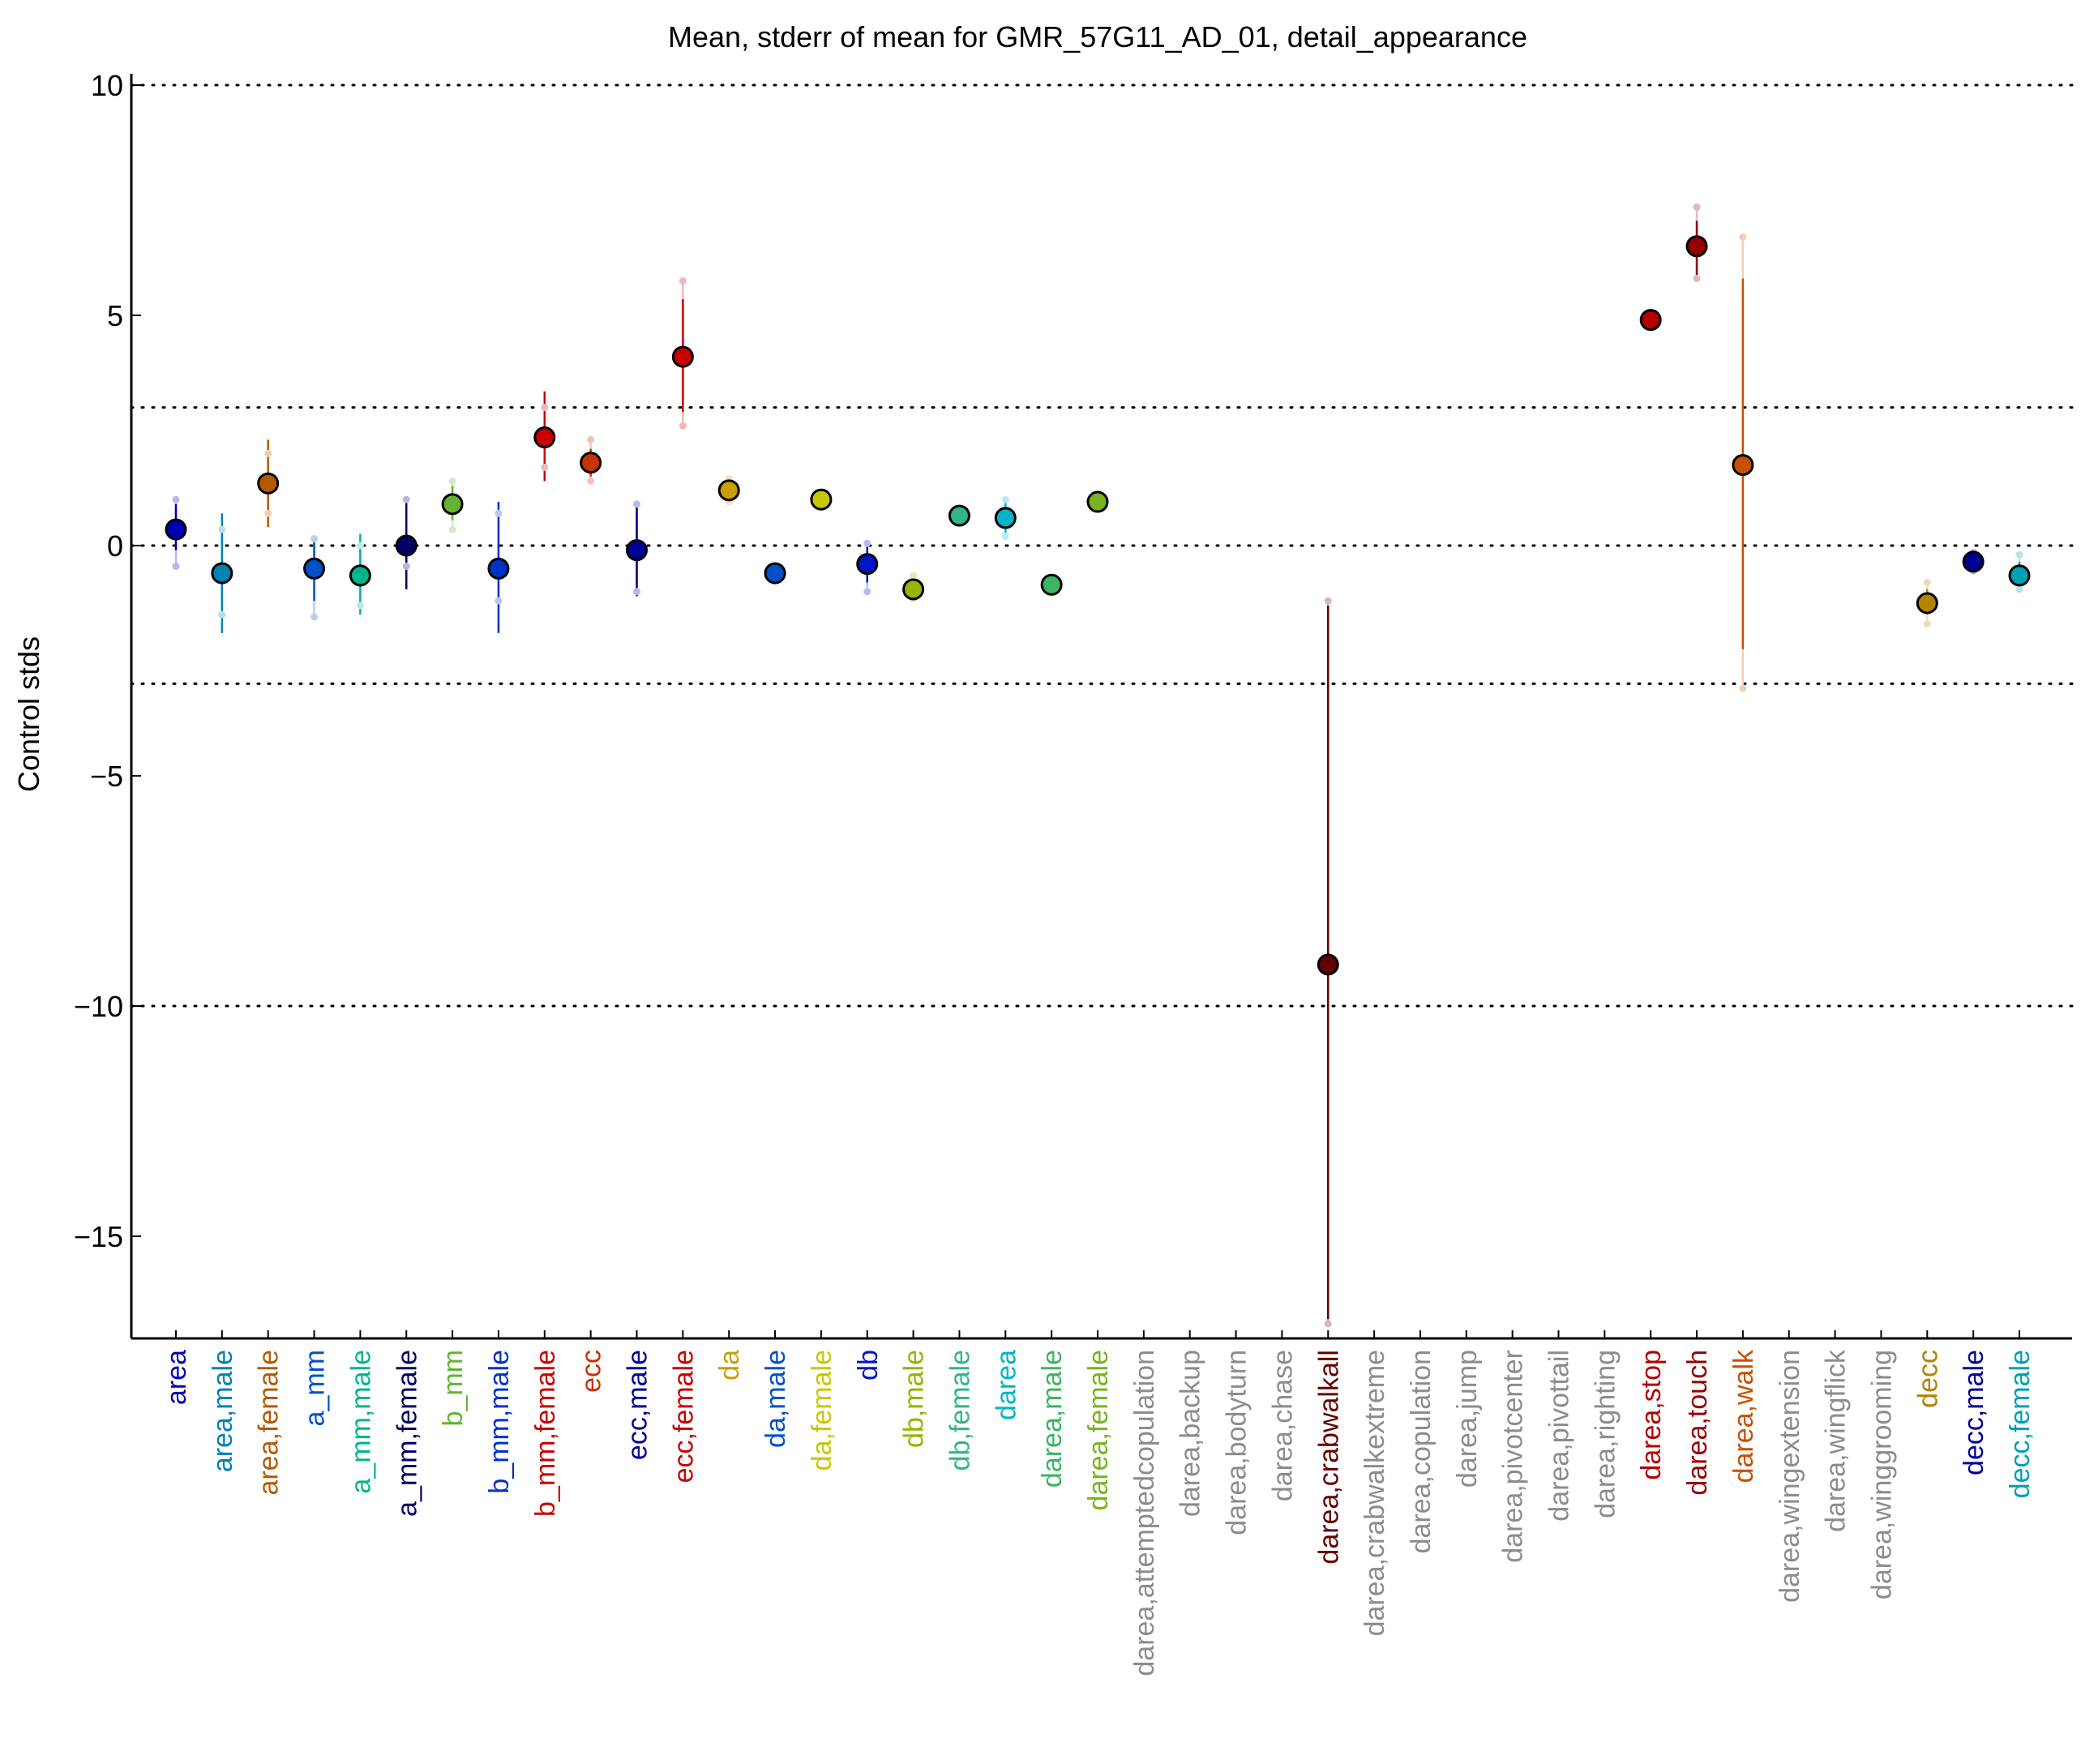 The image size is (2081, 1764). I want to click on x-tick-label-15: db, so click(868, 1365).